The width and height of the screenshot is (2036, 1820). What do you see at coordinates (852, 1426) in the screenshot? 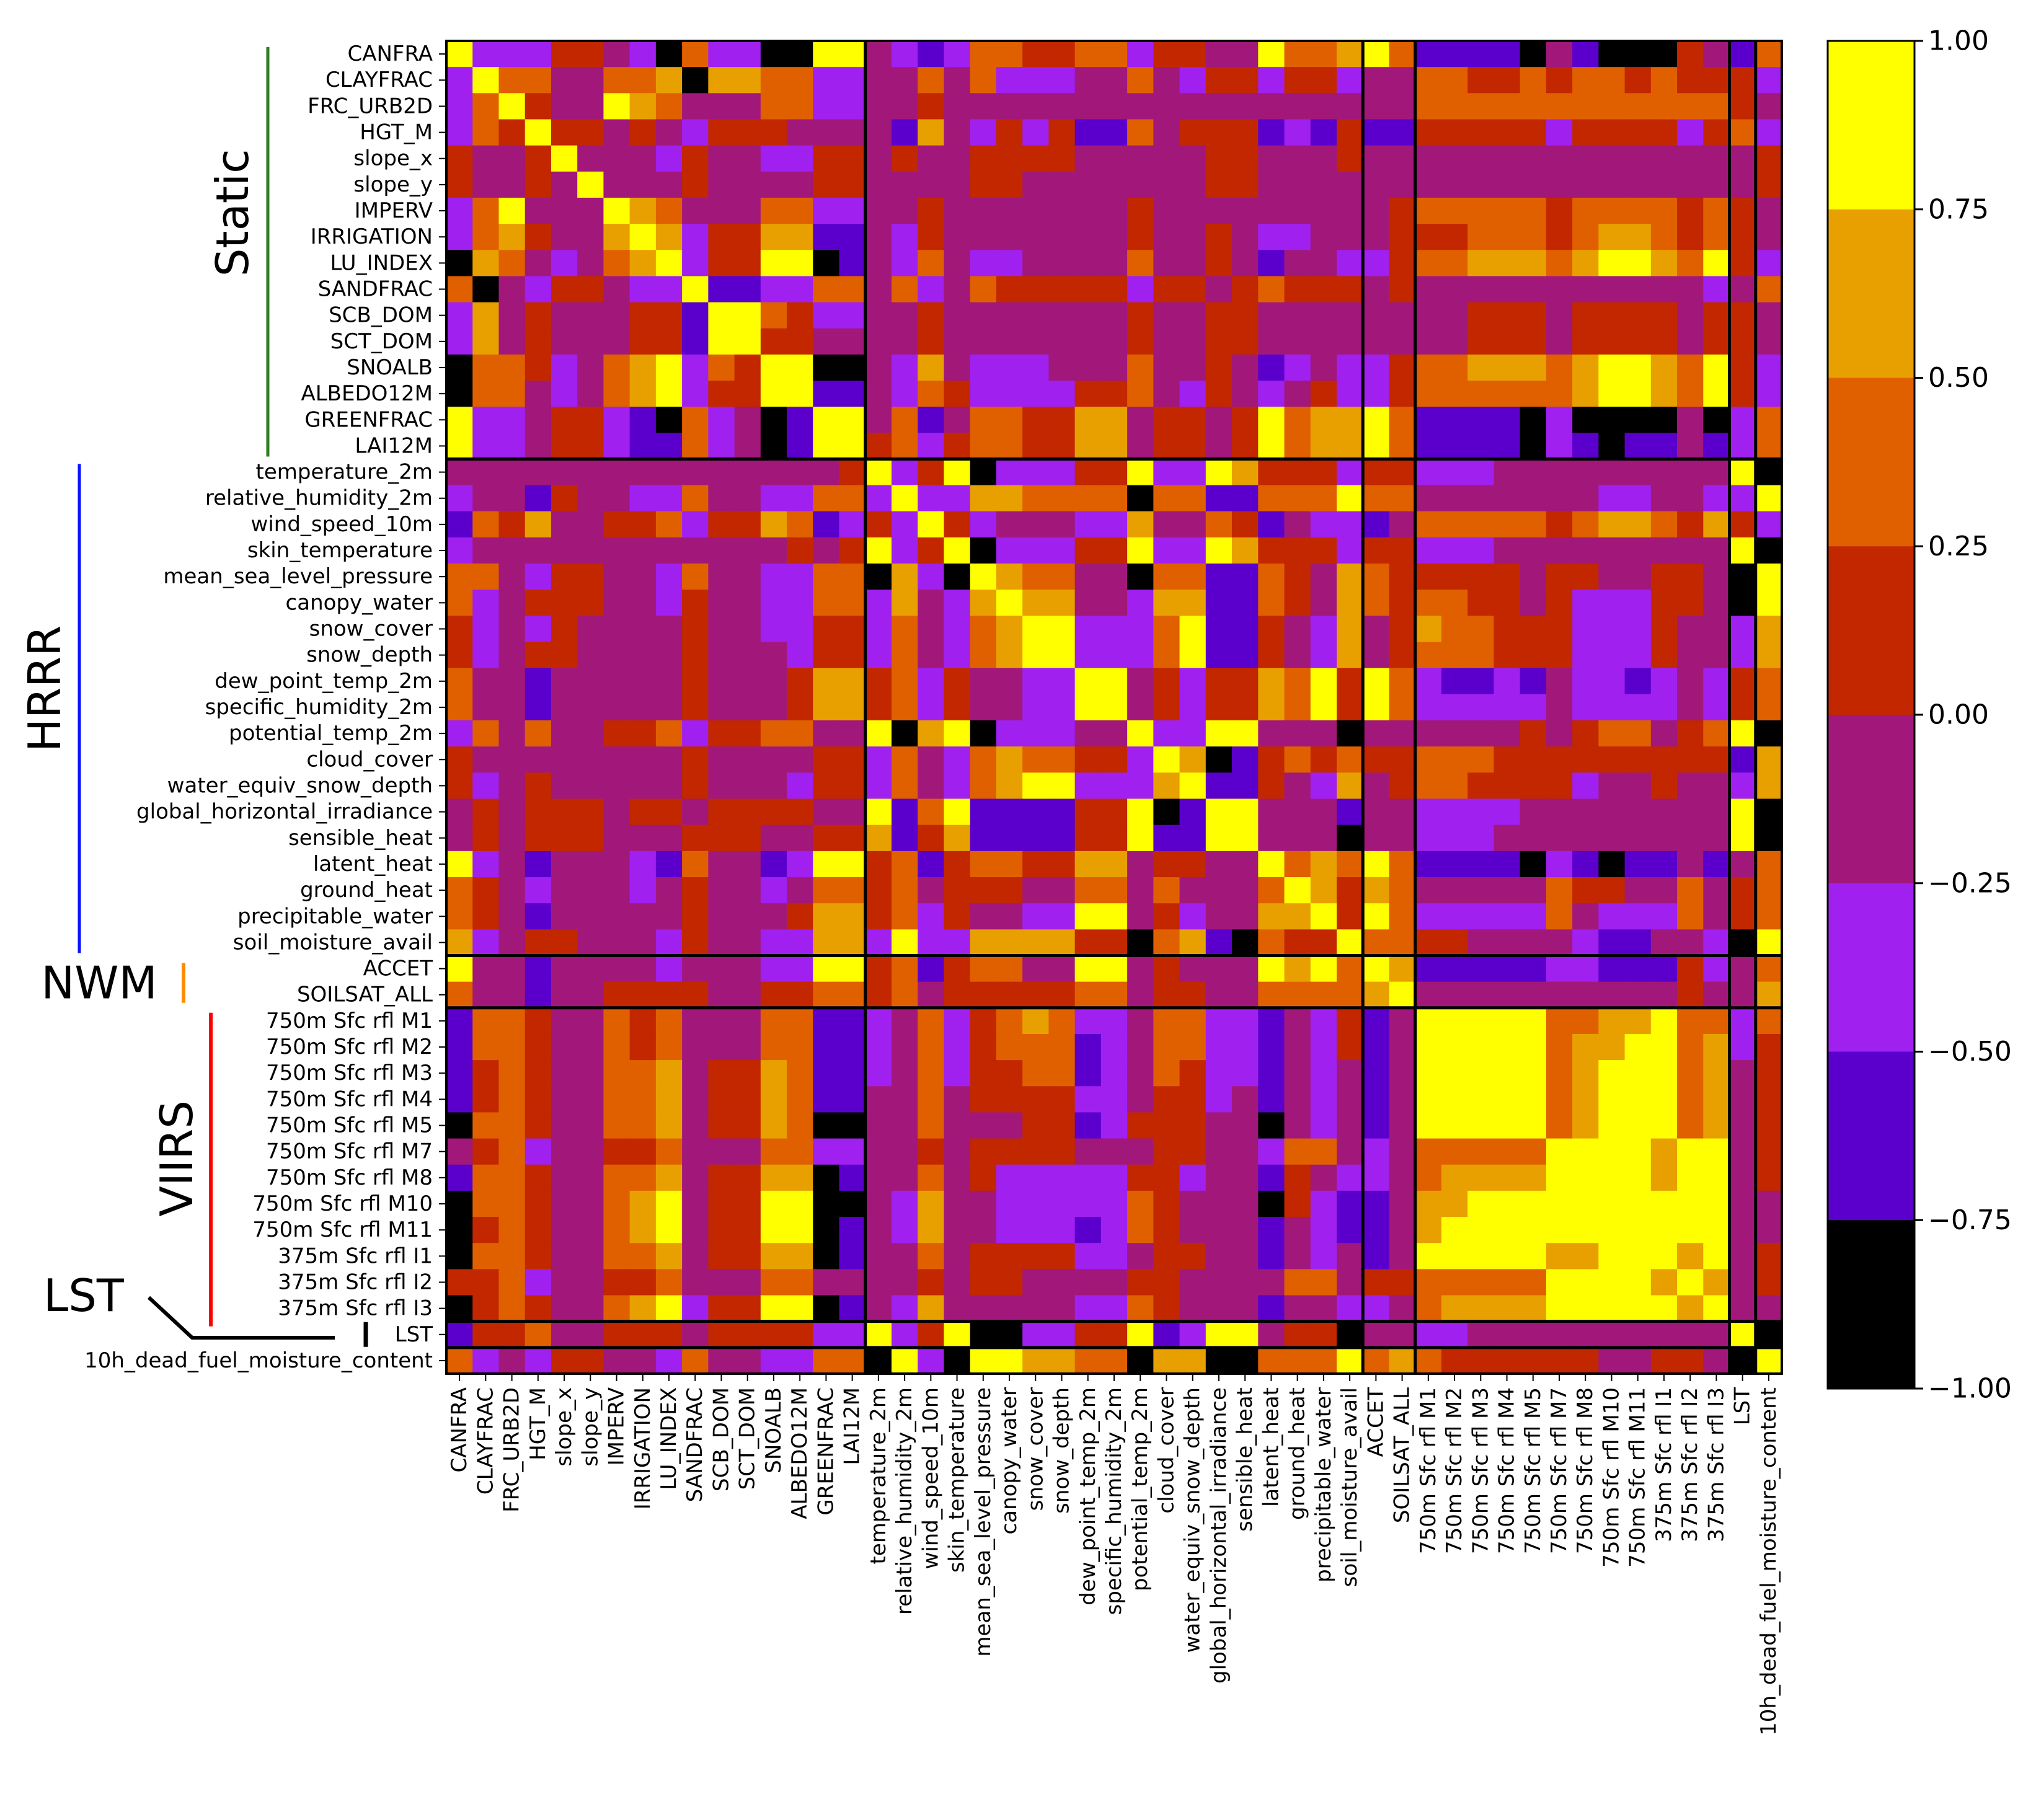
I see `column-label-lai12m: LAI12M` at bounding box center [852, 1426].